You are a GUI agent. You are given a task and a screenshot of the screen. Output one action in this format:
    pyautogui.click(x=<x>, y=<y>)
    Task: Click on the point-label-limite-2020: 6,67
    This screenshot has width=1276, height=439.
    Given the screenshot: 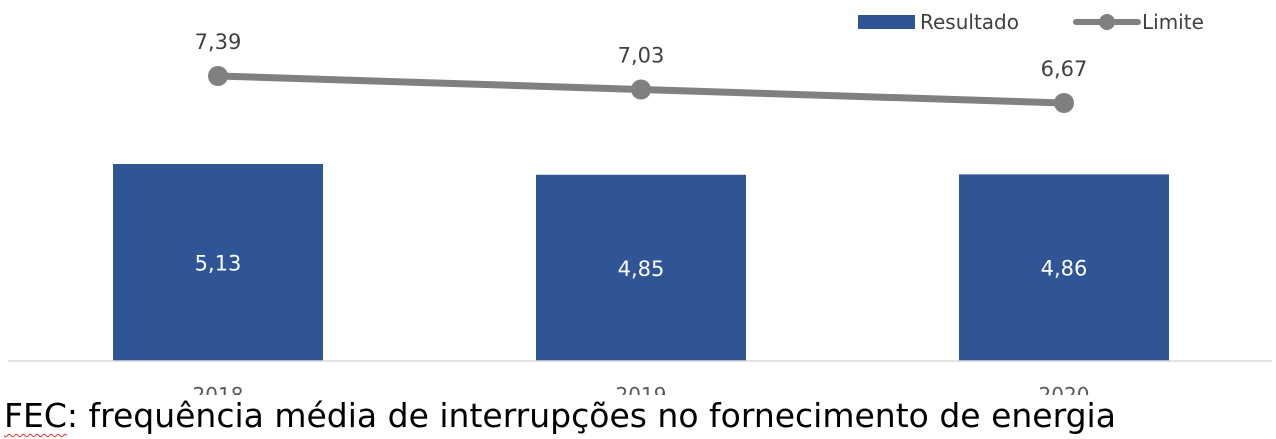 What is the action you would take?
    pyautogui.click(x=1064, y=69)
    